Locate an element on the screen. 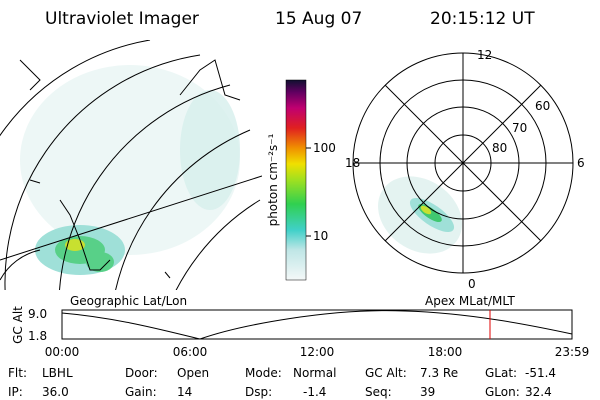 This screenshot has height=400, width=600. y-tick-label: 9.0 is located at coordinates (37, 314).